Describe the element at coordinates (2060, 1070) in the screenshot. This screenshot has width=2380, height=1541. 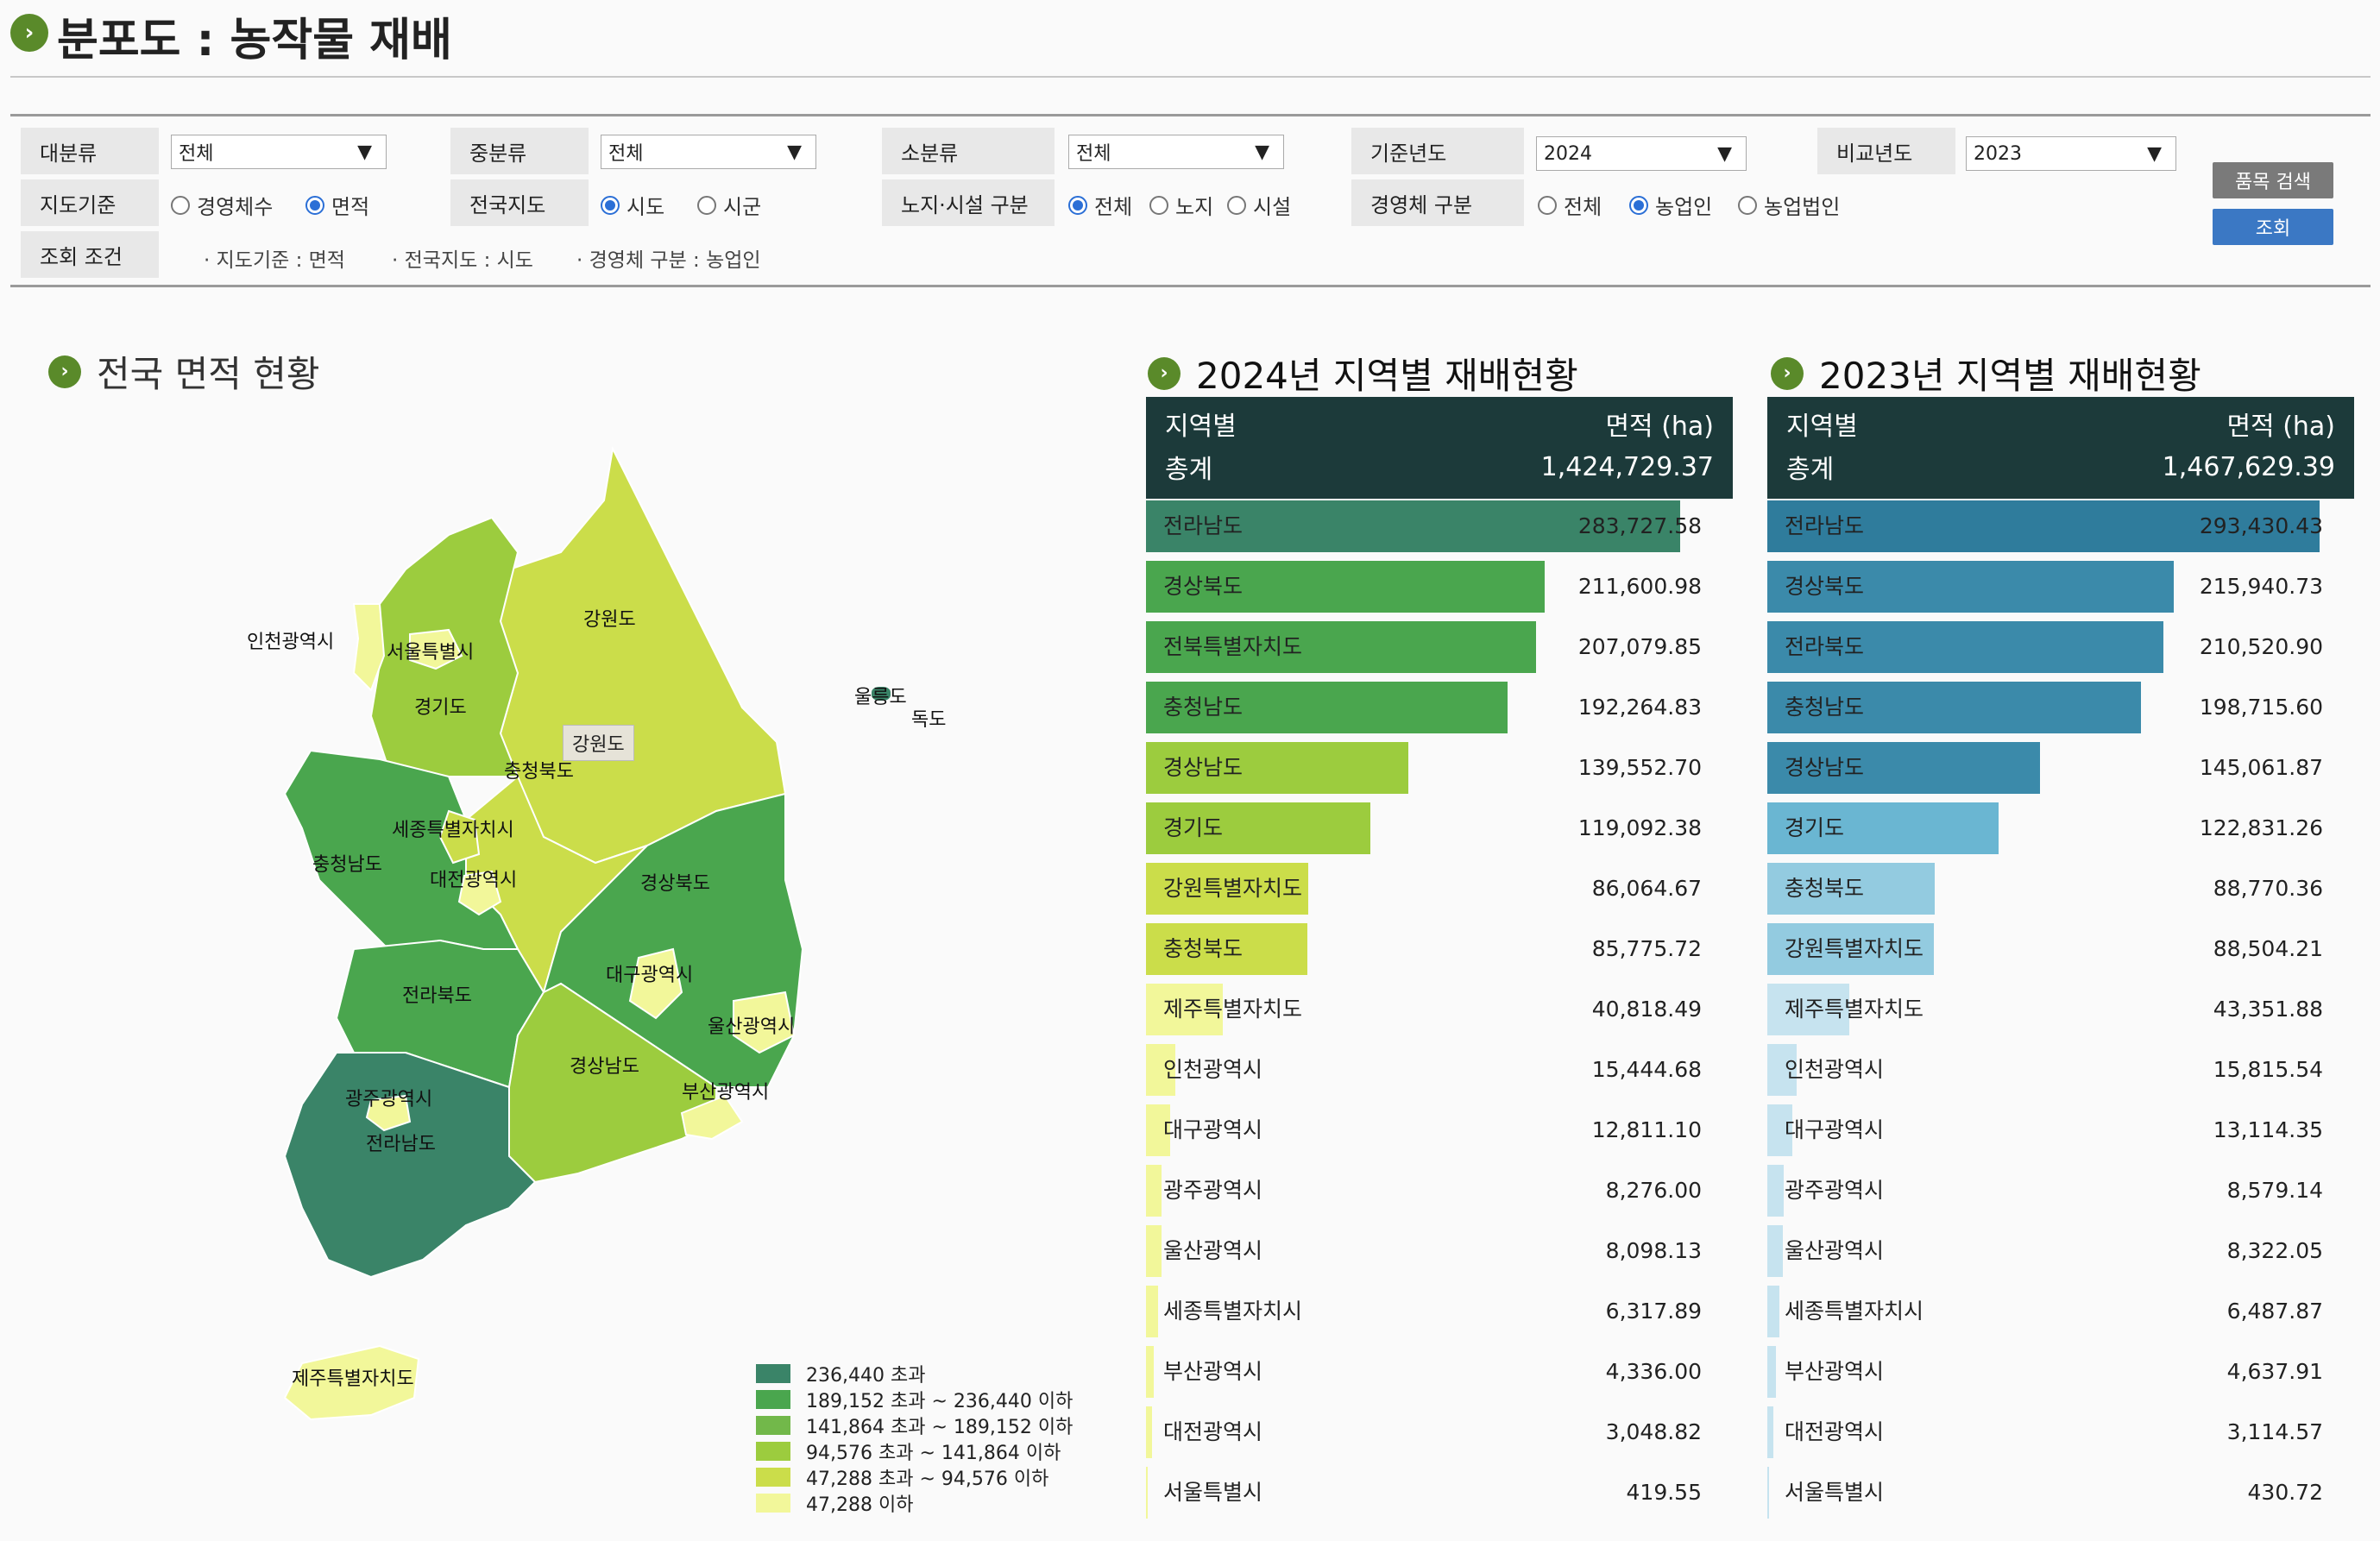
I see `bar-row: 인천광역시 15,815.54` at that location.